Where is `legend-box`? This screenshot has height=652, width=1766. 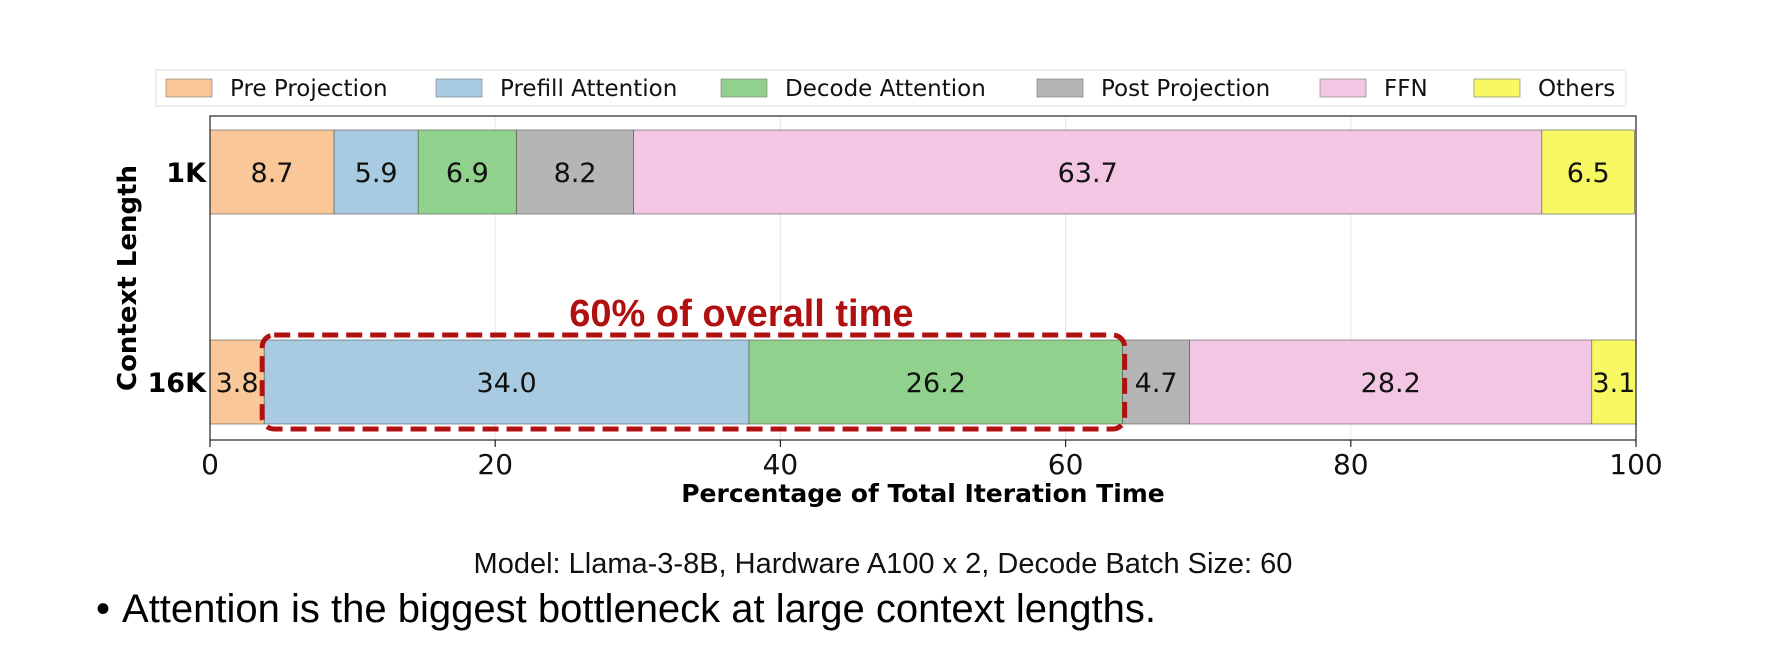 legend-box is located at coordinates (891, 88).